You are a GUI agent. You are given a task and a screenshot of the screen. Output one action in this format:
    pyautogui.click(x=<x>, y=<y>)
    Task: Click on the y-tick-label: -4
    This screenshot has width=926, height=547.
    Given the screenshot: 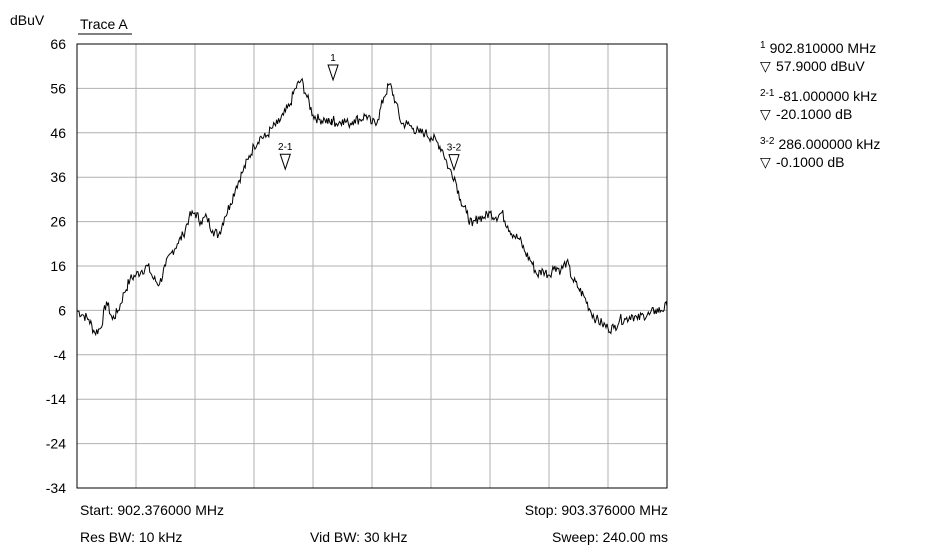 What is the action you would take?
    pyautogui.click(x=60, y=355)
    